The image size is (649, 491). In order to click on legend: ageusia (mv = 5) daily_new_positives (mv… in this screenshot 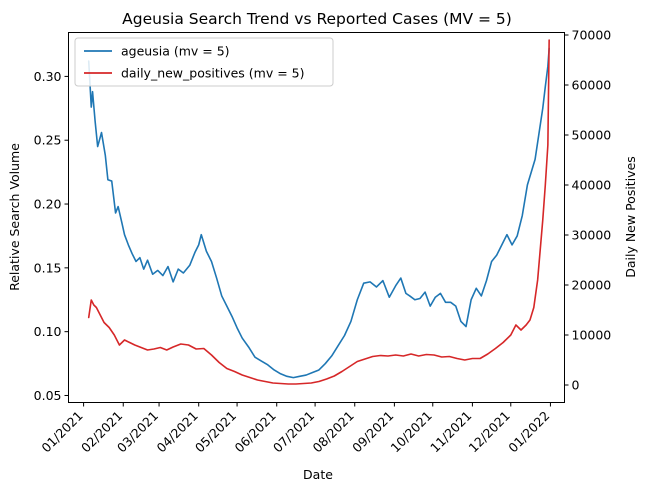, I will do `click(204, 62)`.